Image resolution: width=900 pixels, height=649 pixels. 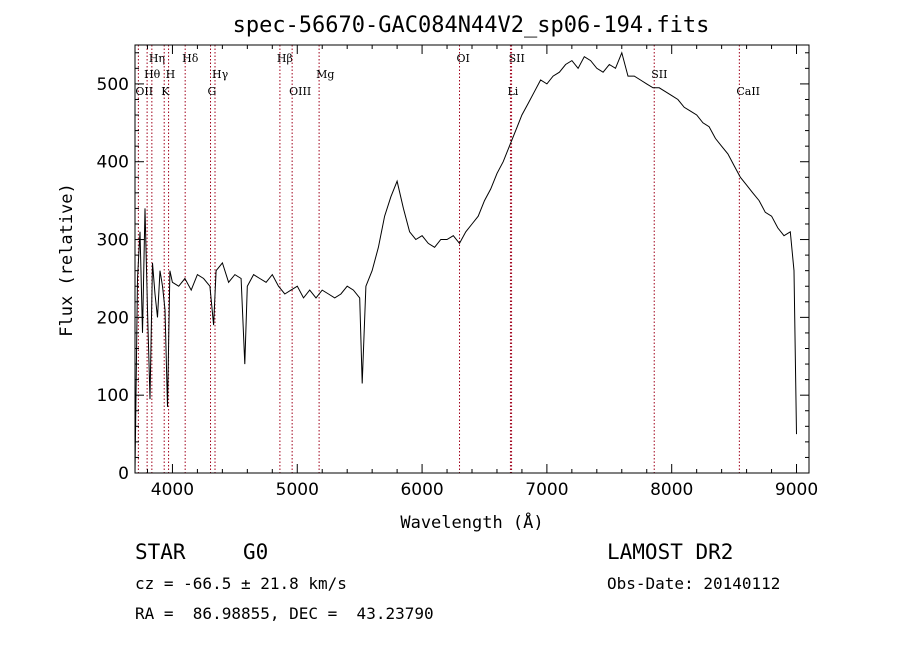 What do you see at coordinates (113, 318) in the screenshot?
I see `y-tick-label-200: 200` at bounding box center [113, 318].